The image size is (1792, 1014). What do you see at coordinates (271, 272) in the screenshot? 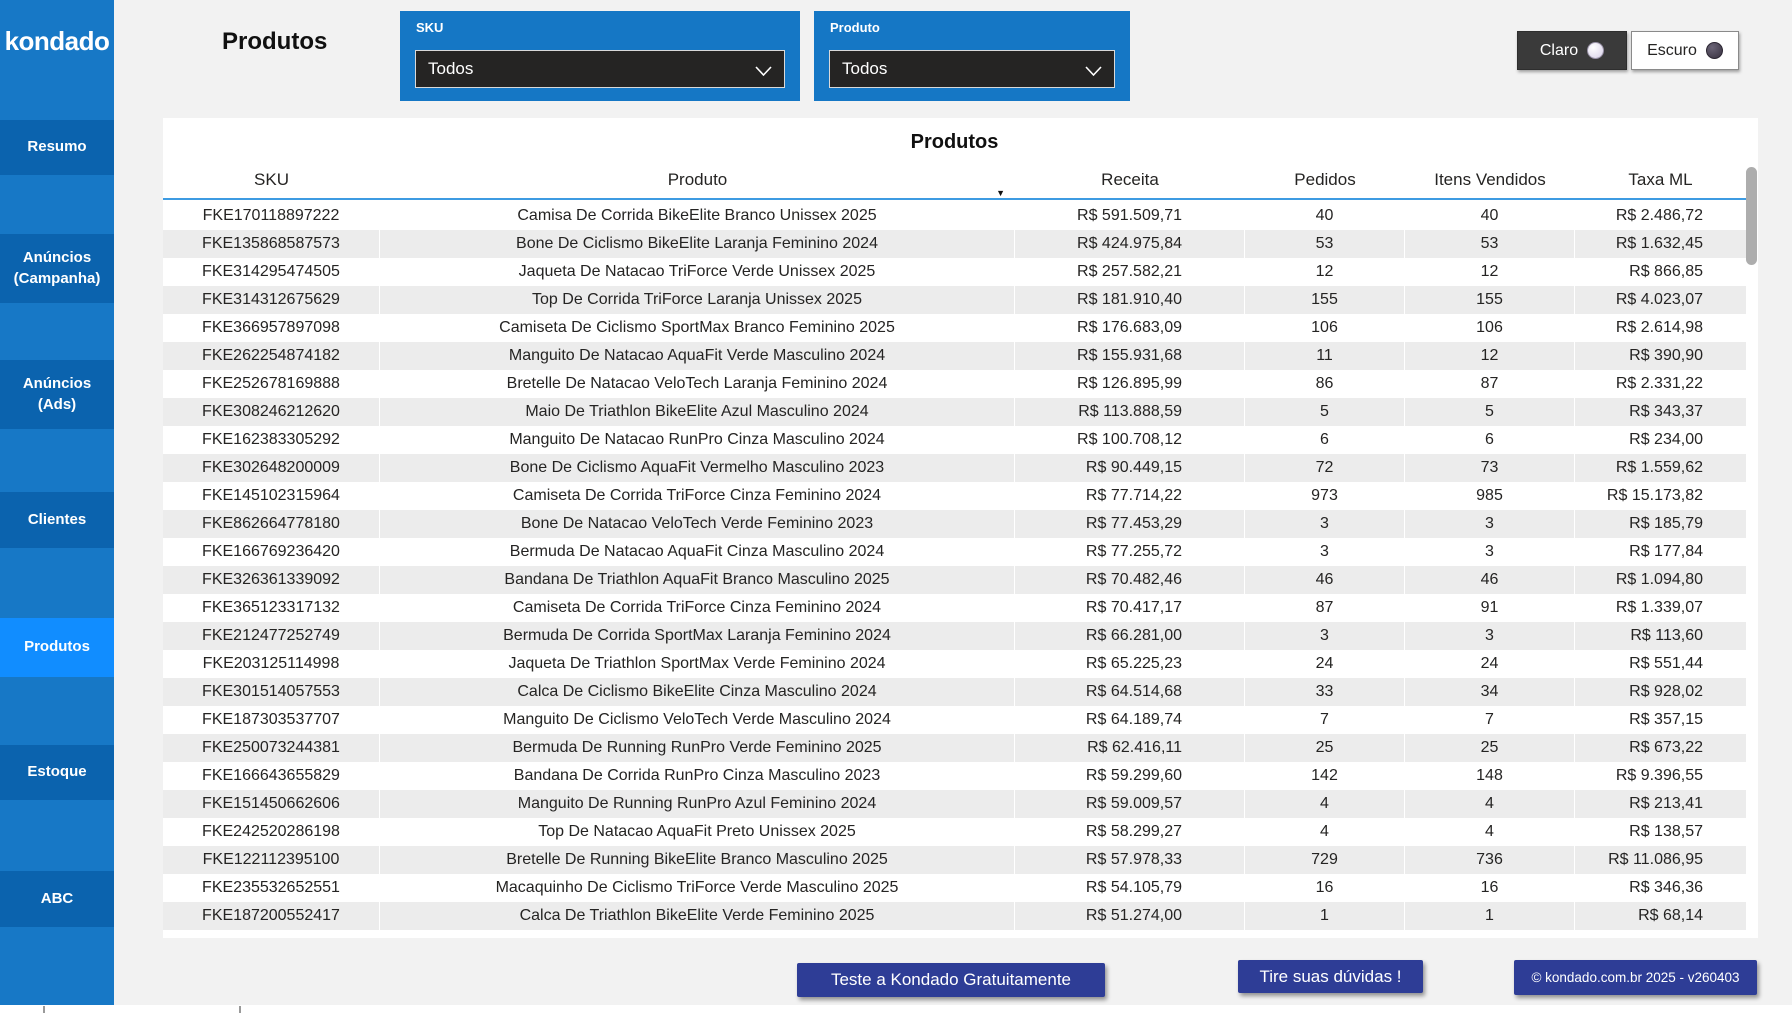
I see `cell-sku: FKE314295474505` at bounding box center [271, 272].